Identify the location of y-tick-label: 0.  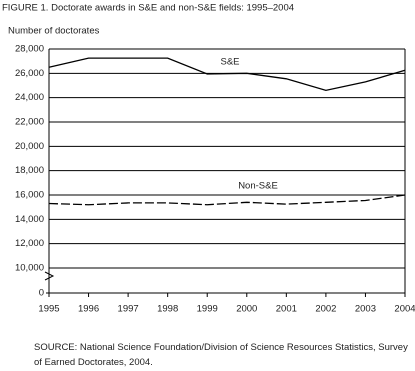
(41, 293).